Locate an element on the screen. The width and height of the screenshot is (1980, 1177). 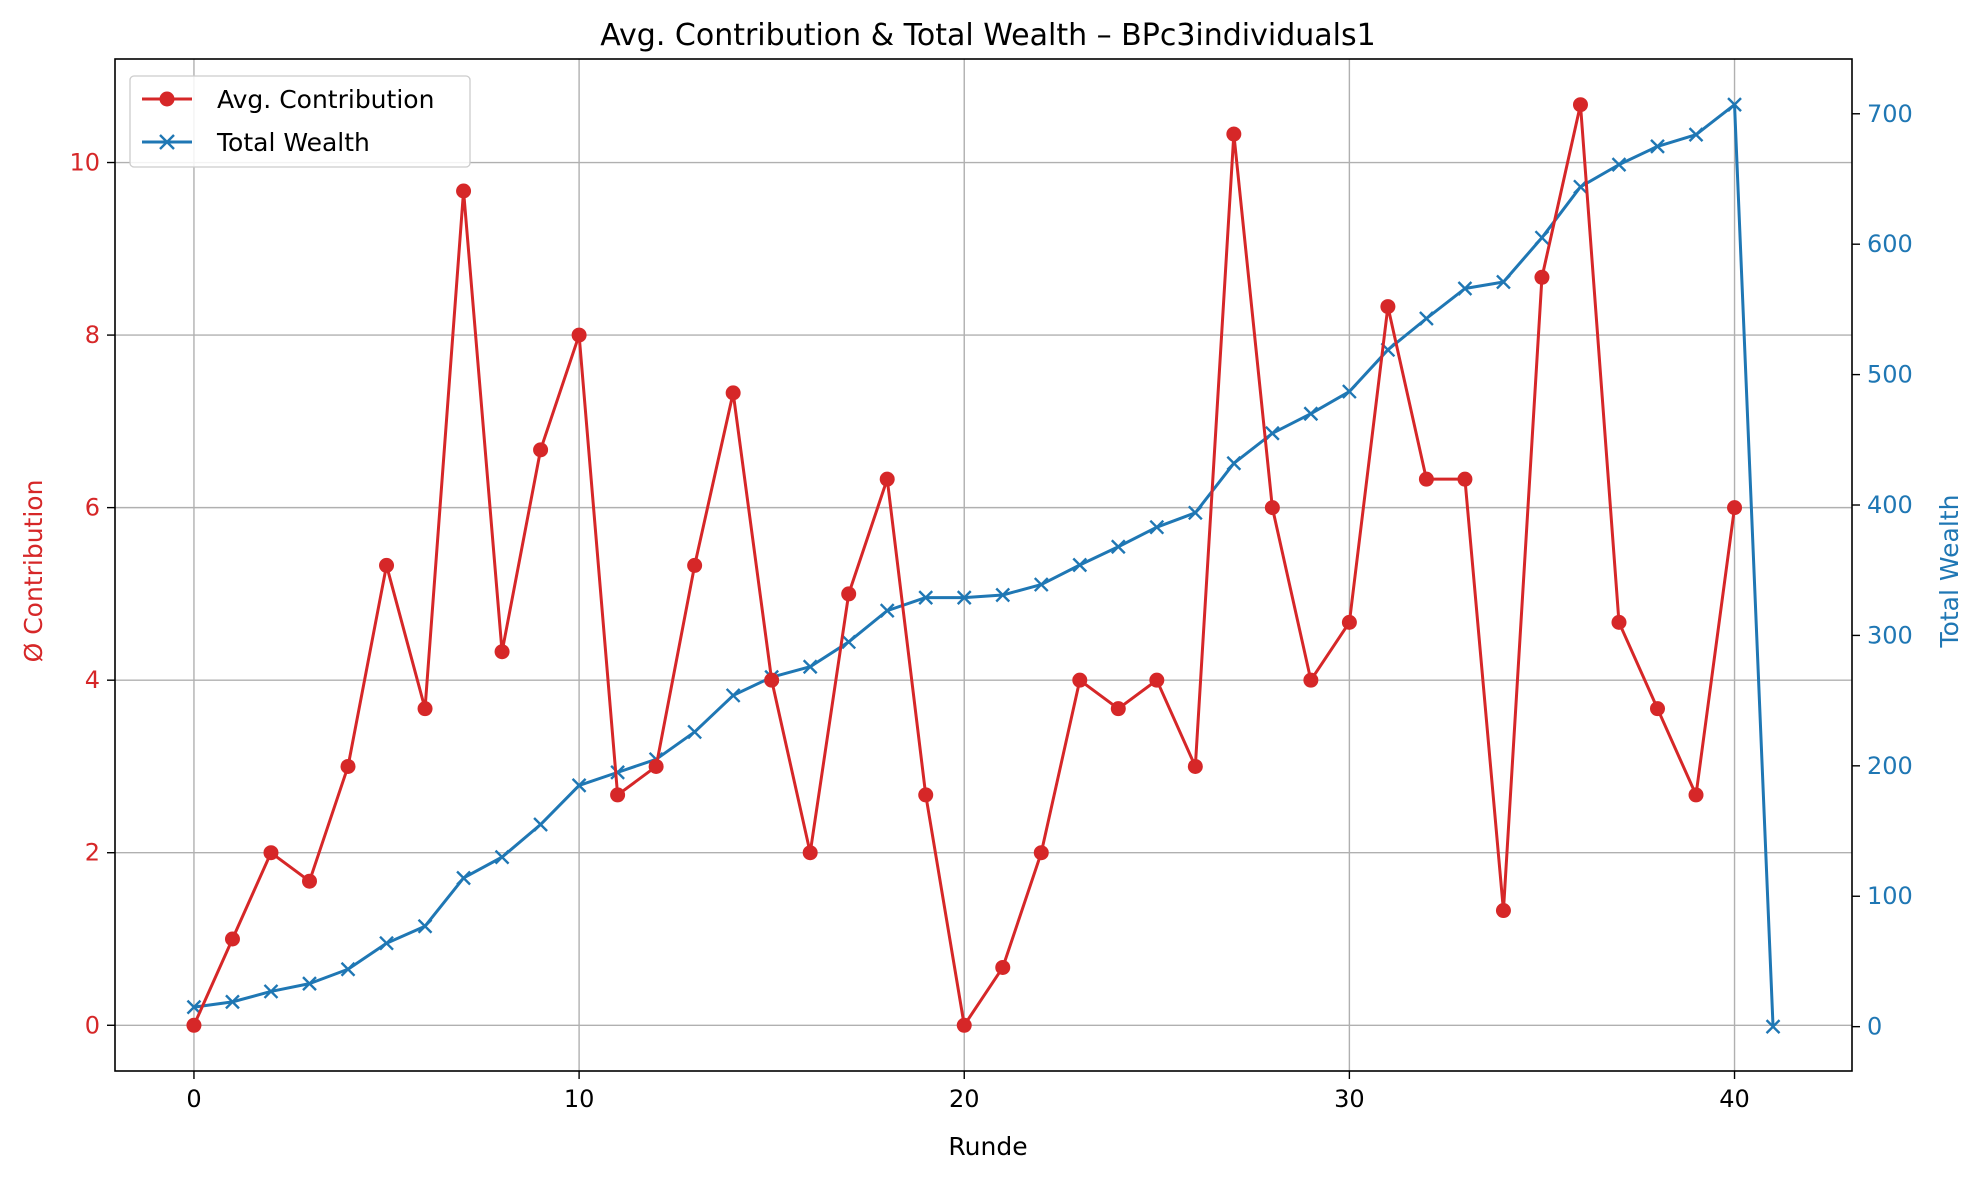
y-left-tick-label: 4 is located at coordinates (92, 680).